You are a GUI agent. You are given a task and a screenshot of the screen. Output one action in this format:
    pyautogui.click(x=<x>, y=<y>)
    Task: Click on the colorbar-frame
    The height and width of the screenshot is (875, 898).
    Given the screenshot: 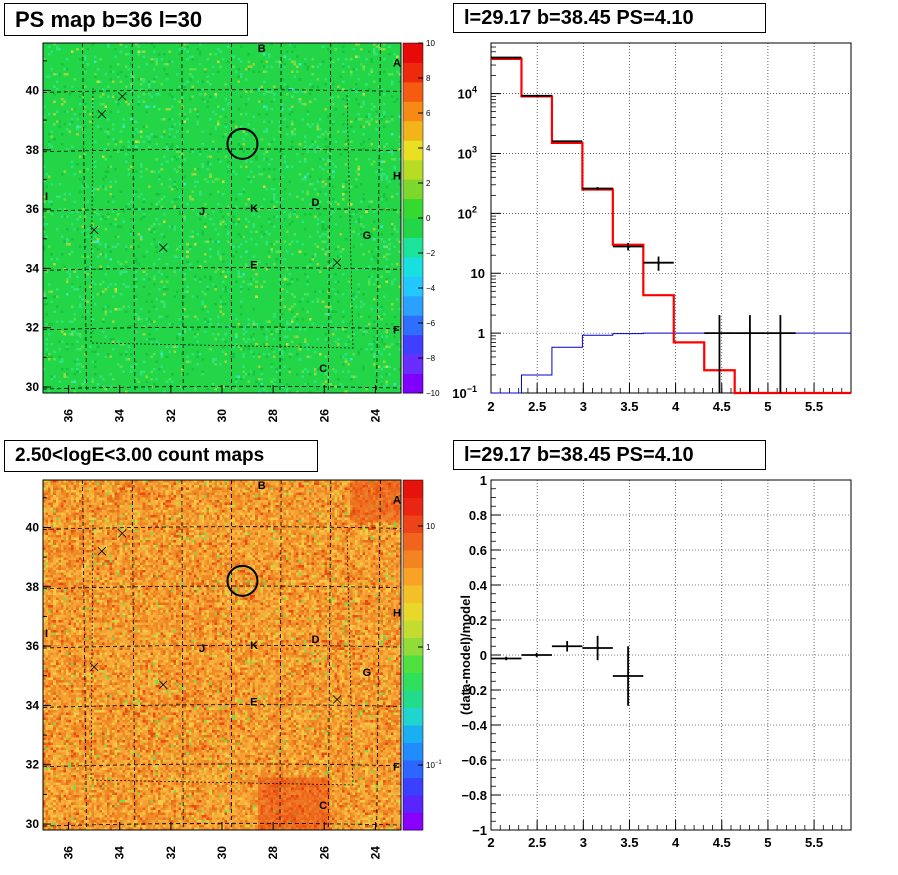 What is the action you would take?
    pyautogui.click(x=413, y=655)
    